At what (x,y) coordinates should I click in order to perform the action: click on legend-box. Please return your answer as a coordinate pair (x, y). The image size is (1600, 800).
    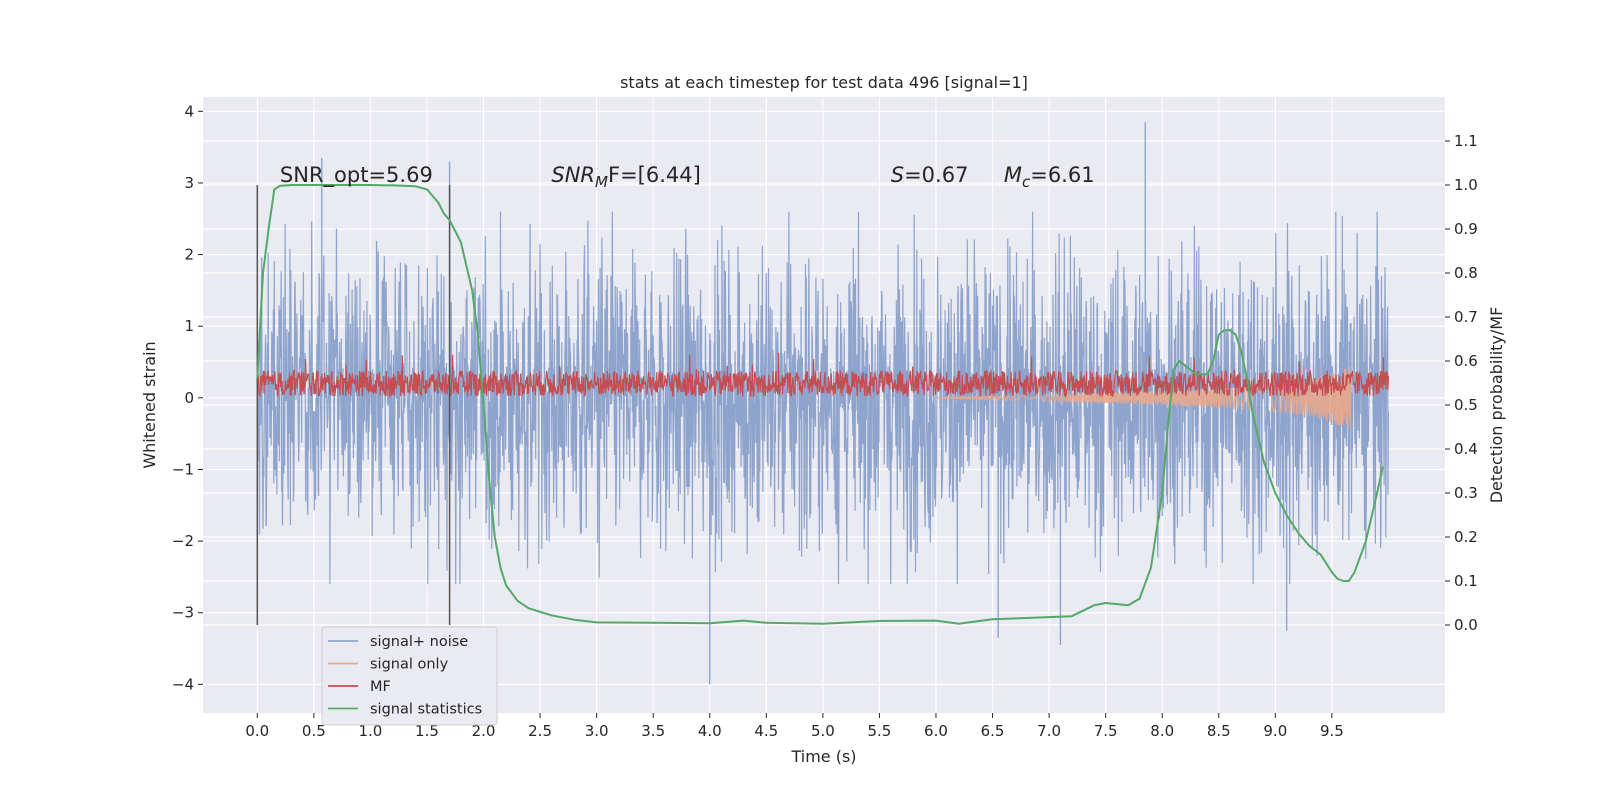
    Looking at the image, I should click on (409, 676).